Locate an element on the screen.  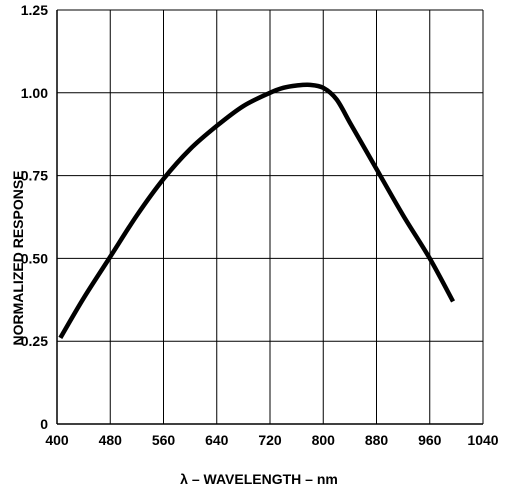
x-axis-label: λ – WAVELENGTH – nm is located at coordinates (259, 479).